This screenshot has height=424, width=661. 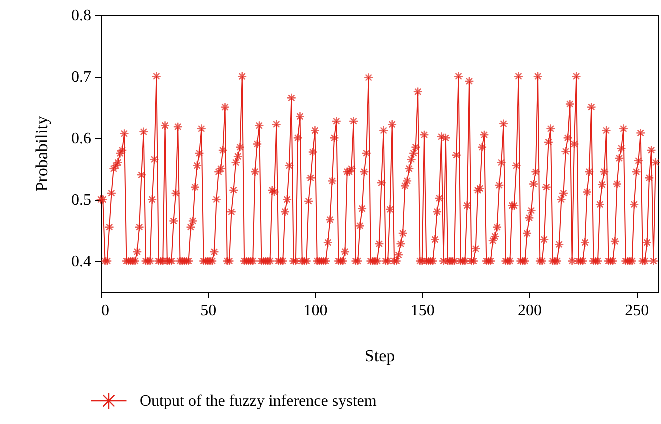 I want to click on x-axis-title: Step, so click(x=380, y=356).